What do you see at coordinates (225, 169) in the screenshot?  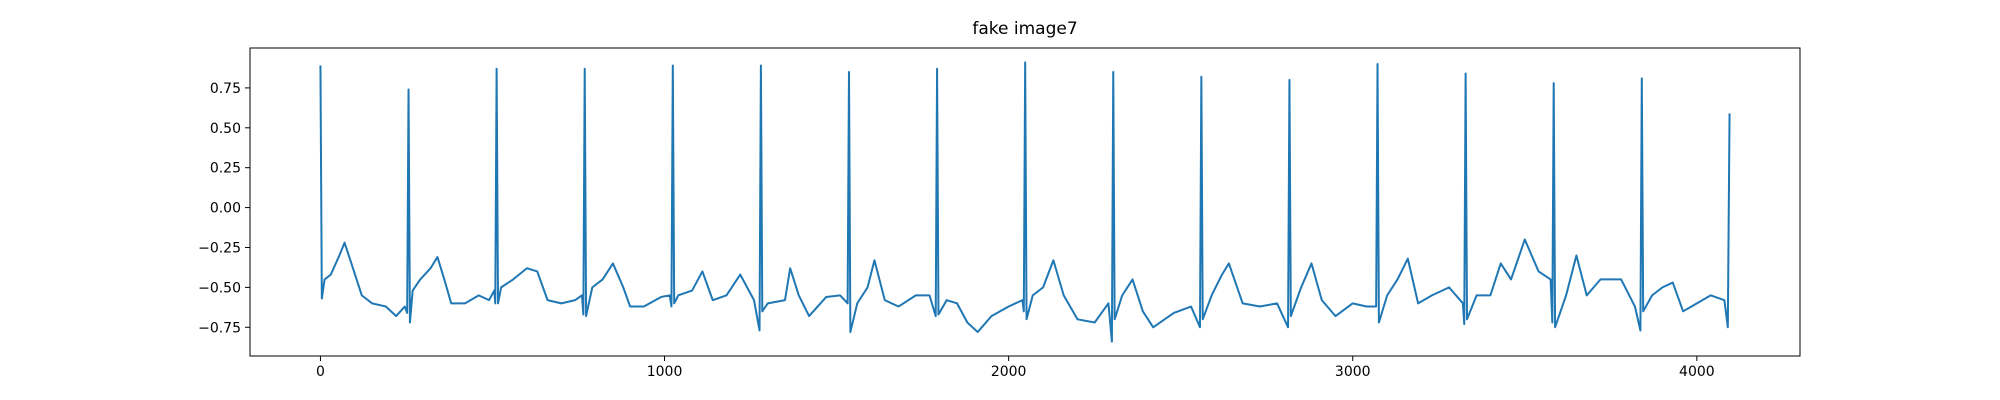 I see `y-tick-label: 0.25` at bounding box center [225, 169].